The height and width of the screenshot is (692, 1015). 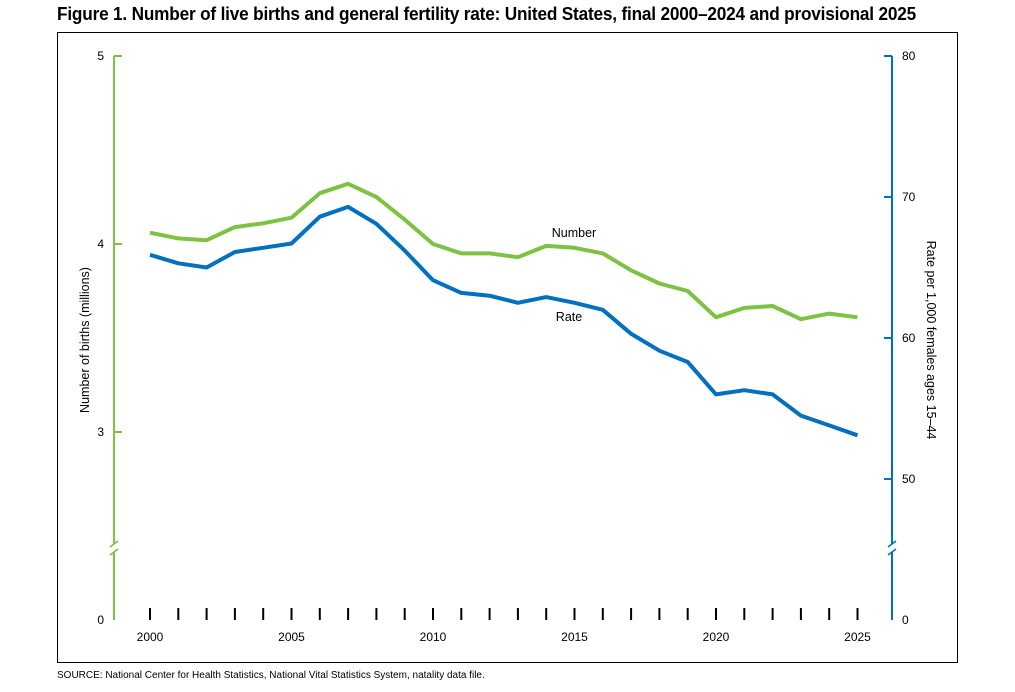 What do you see at coordinates (892, 548) in the screenshot?
I see `right-axis-break` at bounding box center [892, 548].